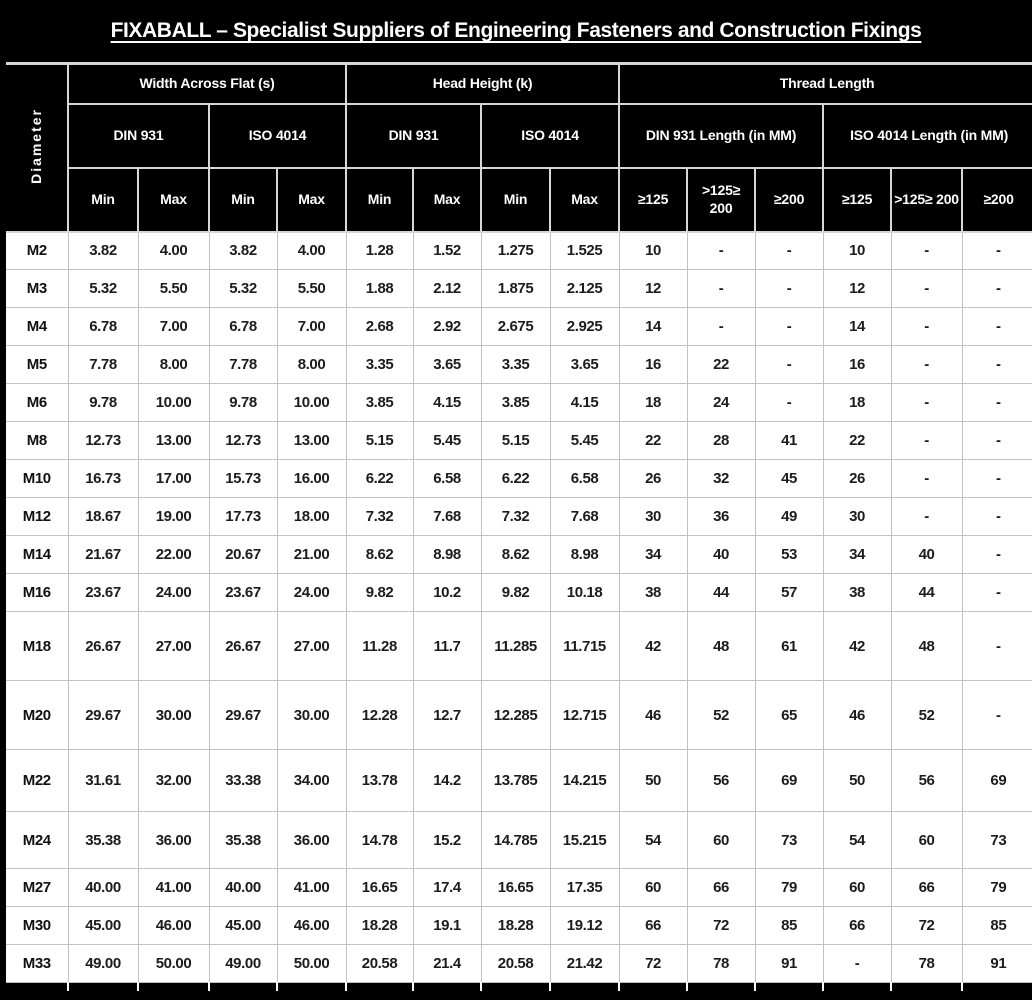 This screenshot has height=1000, width=1032. I want to click on subheader-ge125: ≥125, so click(653, 199).